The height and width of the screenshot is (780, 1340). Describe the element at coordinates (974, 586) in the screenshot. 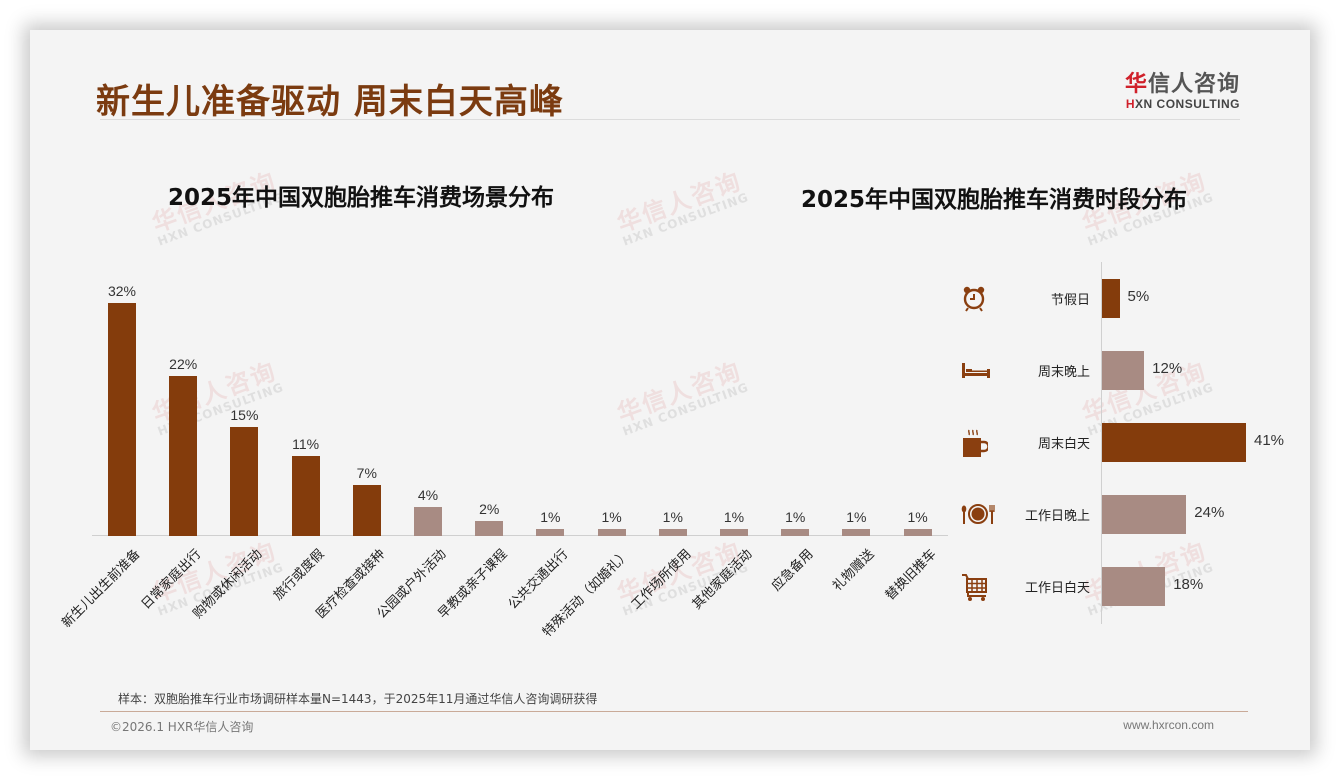

I see `shopping-cart-icon` at that location.